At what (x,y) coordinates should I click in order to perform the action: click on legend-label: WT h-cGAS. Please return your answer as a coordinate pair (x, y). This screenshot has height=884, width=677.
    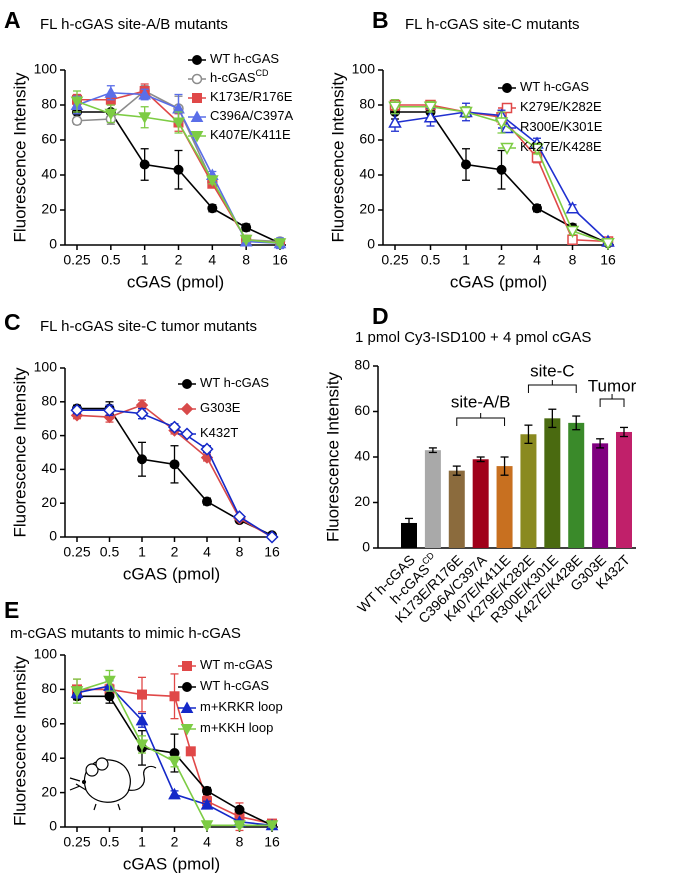
    Looking at the image, I should click on (554, 86).